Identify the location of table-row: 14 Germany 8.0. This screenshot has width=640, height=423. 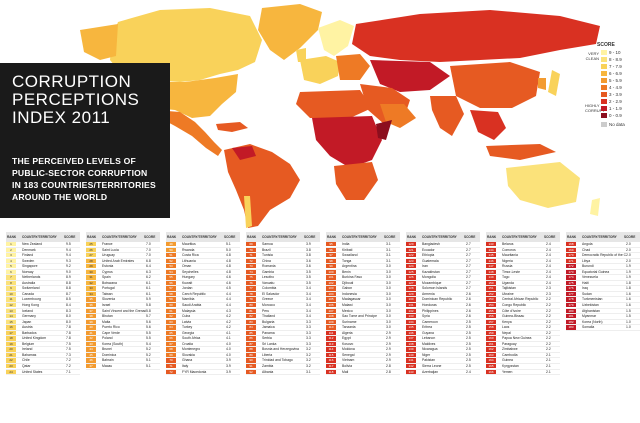
(43, 317).